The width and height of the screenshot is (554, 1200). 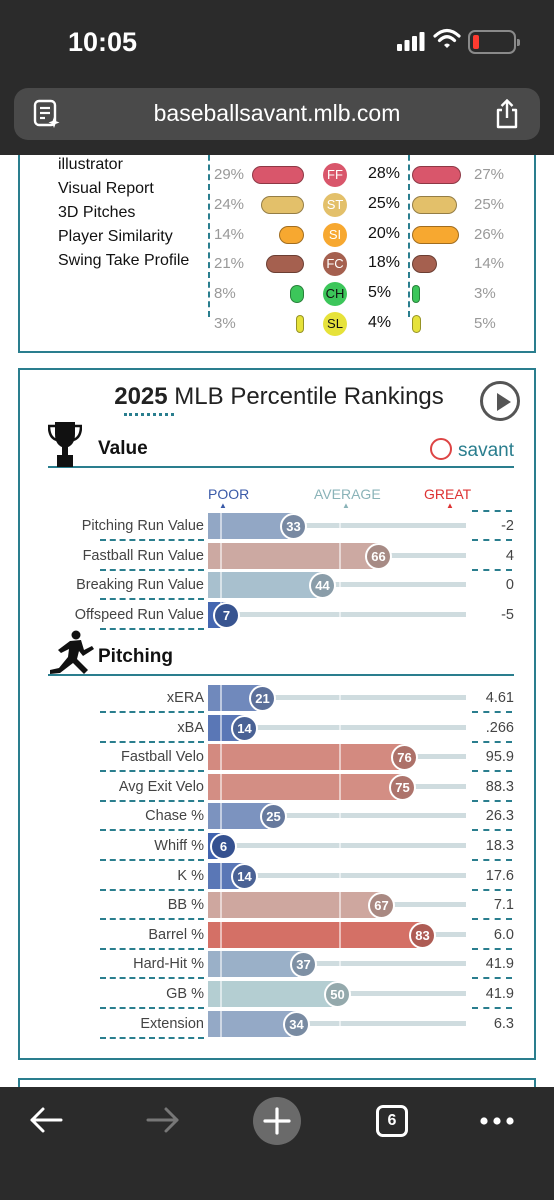 I want to click on metric-label: Barrel %, so click(x=176, y=934).